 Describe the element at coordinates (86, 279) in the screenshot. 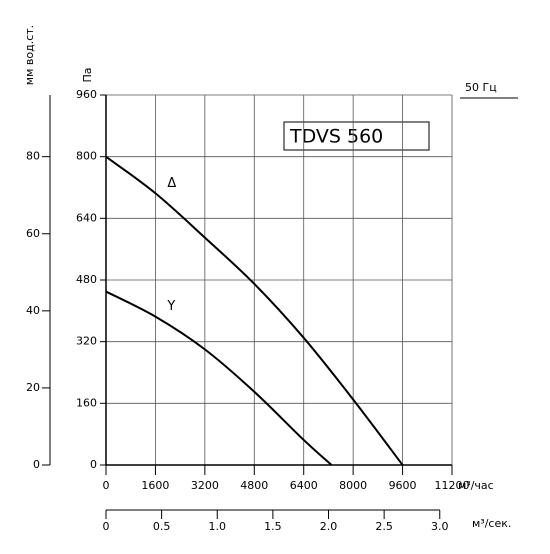

I see `y-tick-label: 480` at that location.